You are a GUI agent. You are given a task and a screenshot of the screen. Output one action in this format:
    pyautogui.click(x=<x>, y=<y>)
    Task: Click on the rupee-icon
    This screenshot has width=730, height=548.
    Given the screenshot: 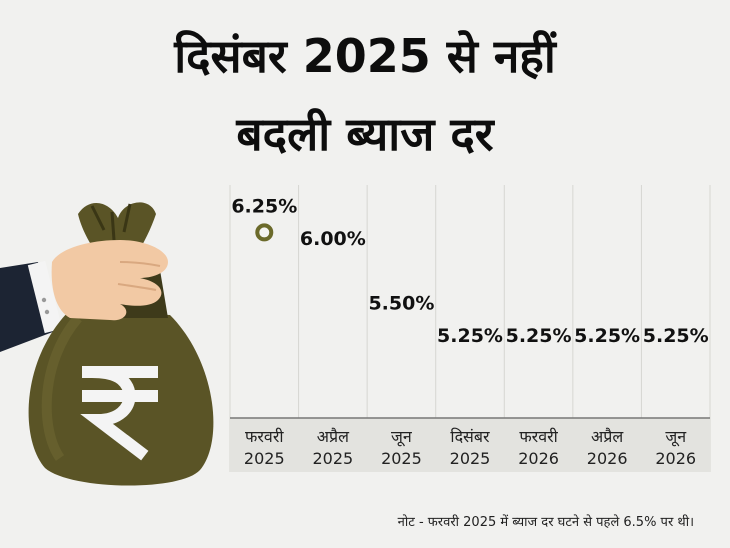 What is the action you would take?
    pyautogui.click(x=119, y=413)
    